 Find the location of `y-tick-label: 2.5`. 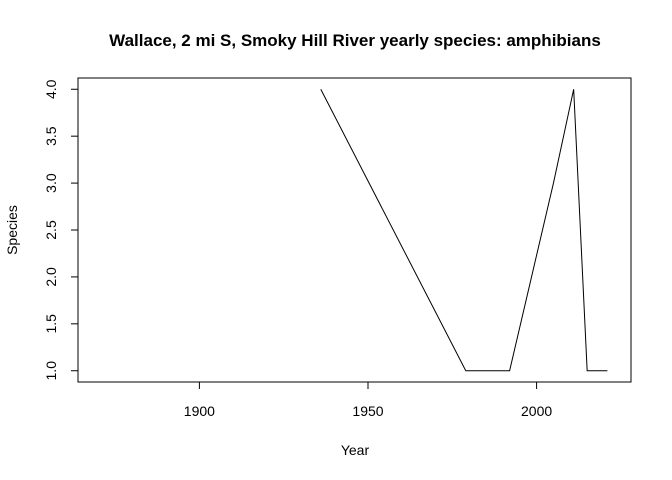

y-tick-label: 2.5 is located at coordinates (51, 230).